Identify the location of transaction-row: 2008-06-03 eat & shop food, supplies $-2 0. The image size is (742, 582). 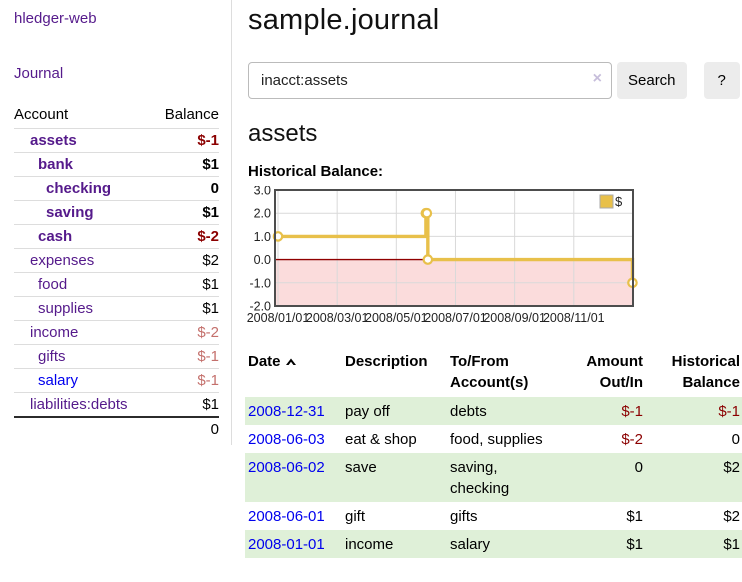
(493, 439).